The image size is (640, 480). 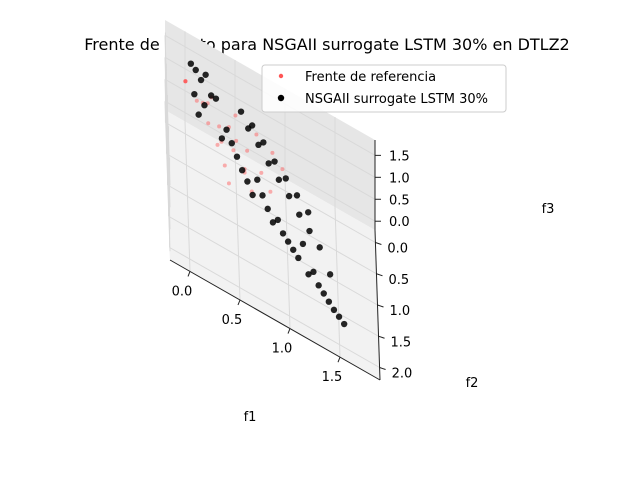 I want to click on z-axis-label: f3, so click(x=548, y=209).